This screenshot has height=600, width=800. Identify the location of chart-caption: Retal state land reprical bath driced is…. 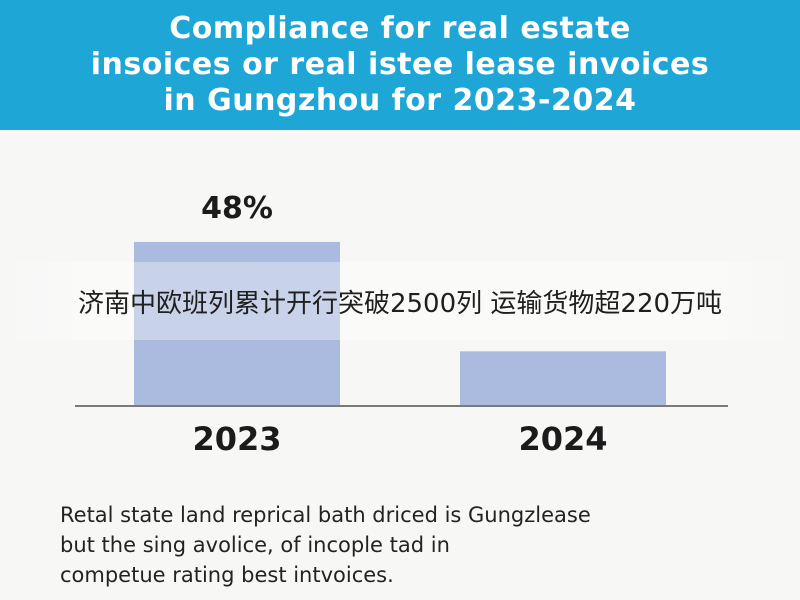
(410, 545).